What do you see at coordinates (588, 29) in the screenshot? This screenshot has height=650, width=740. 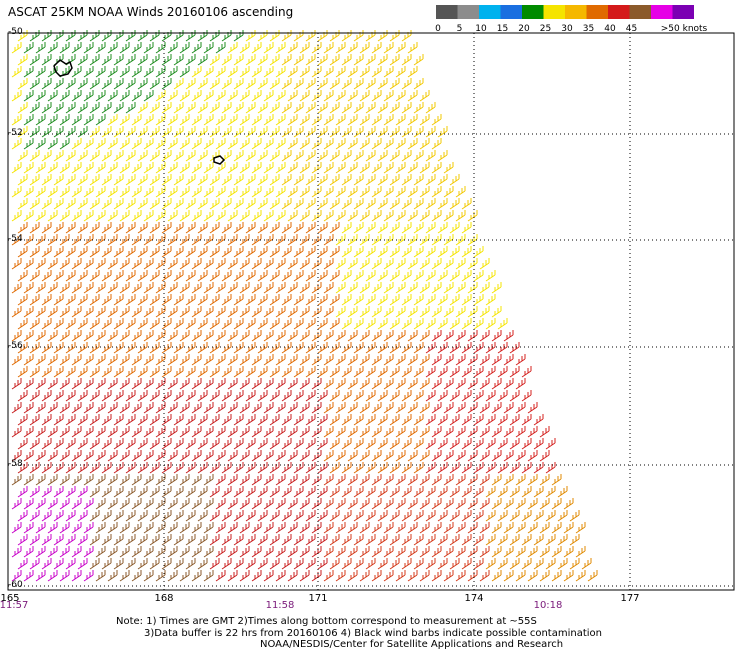 I see `legend-tick-label: 35` at bounding box center [588, 29].